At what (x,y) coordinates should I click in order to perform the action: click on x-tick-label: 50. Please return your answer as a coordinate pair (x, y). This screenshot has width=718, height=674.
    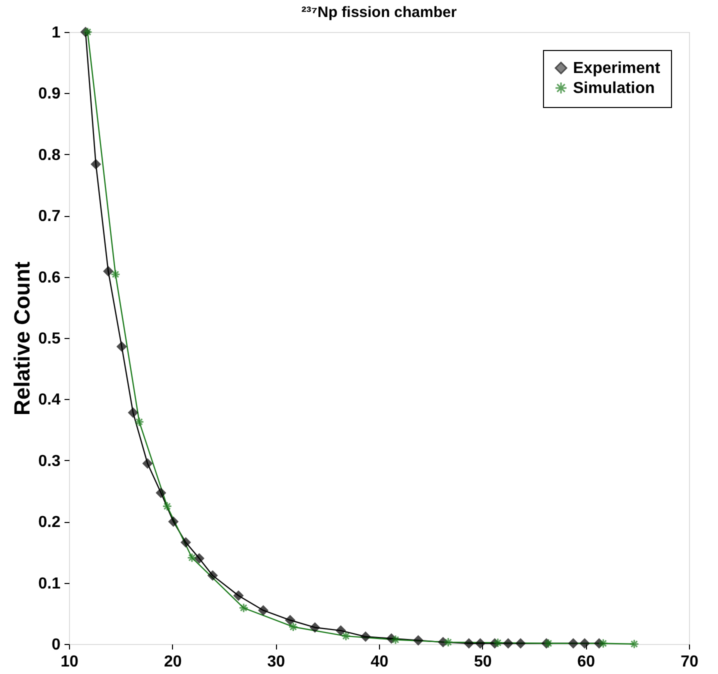
    Looking at the image, I should click on (483, 662).